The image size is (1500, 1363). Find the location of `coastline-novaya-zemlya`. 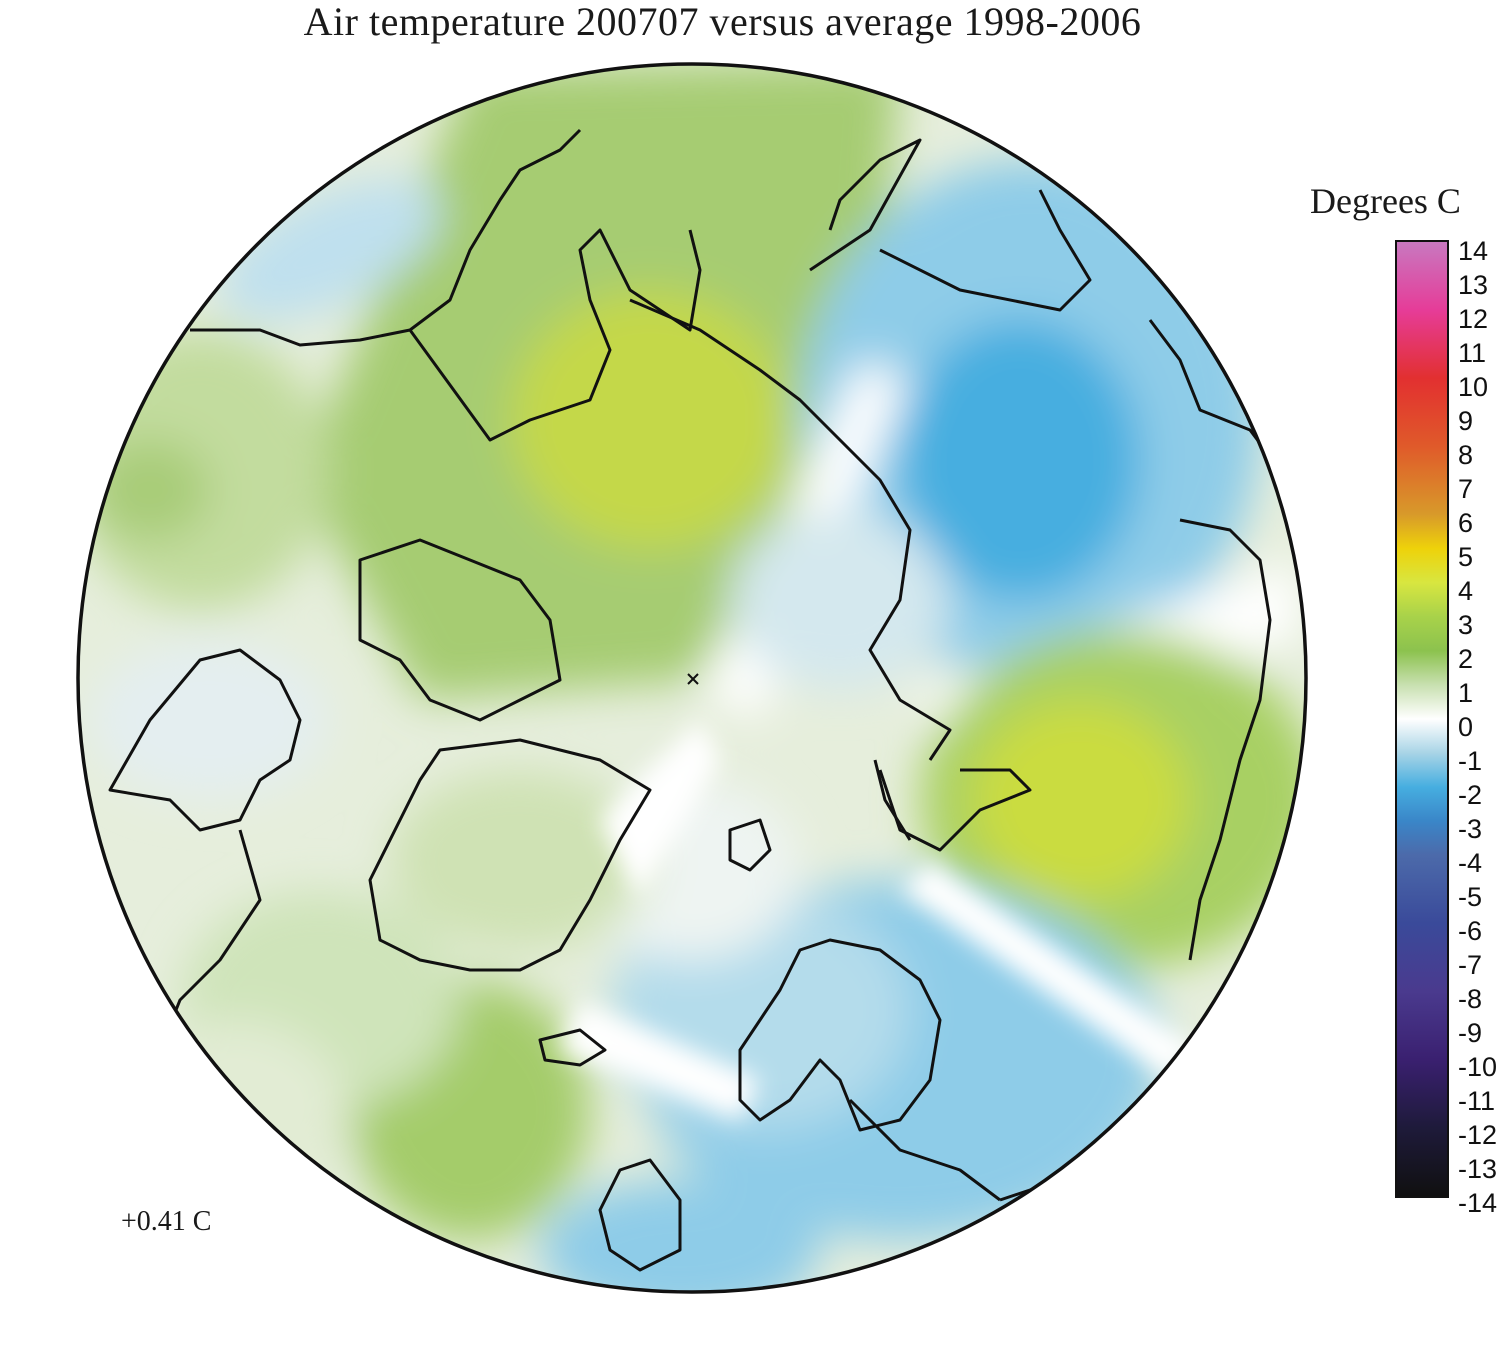

coastline-novaya-zemlya is located at coordinates (892, 800).